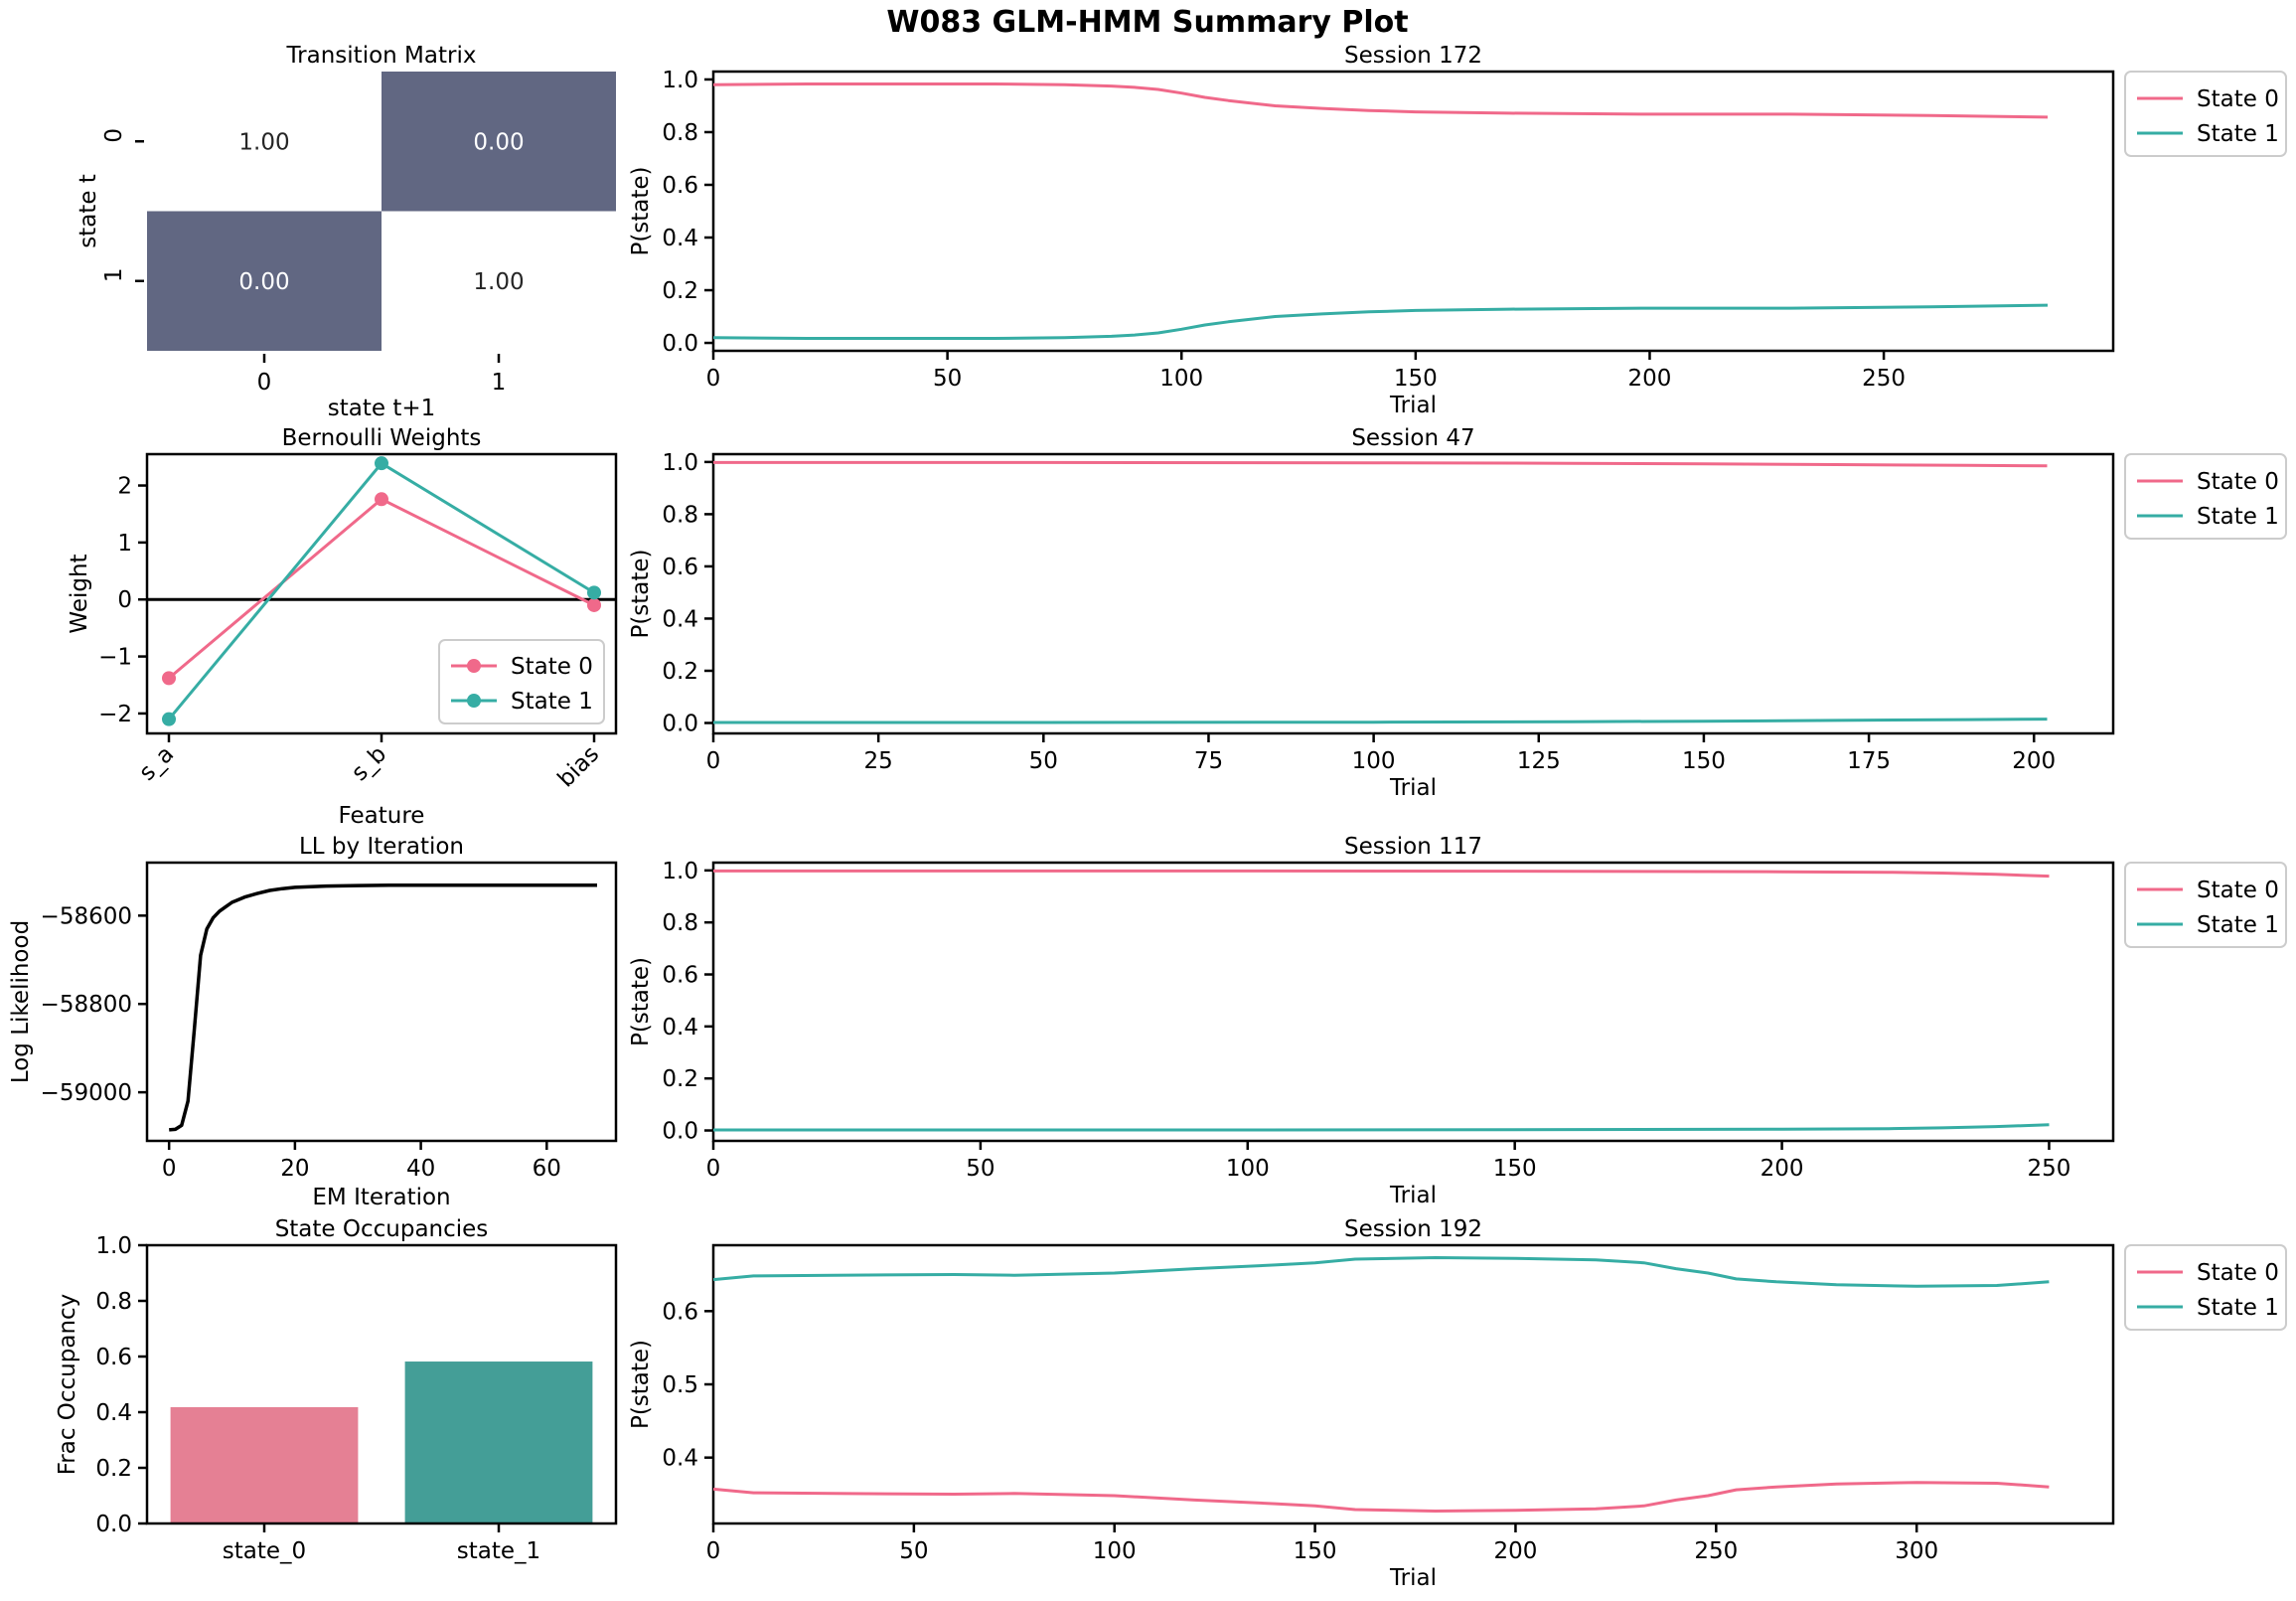 Image resolution: width=2296 pixels, height=1601 pixels. I want to click on weights-ytick-label: 0, so click(125, 600).